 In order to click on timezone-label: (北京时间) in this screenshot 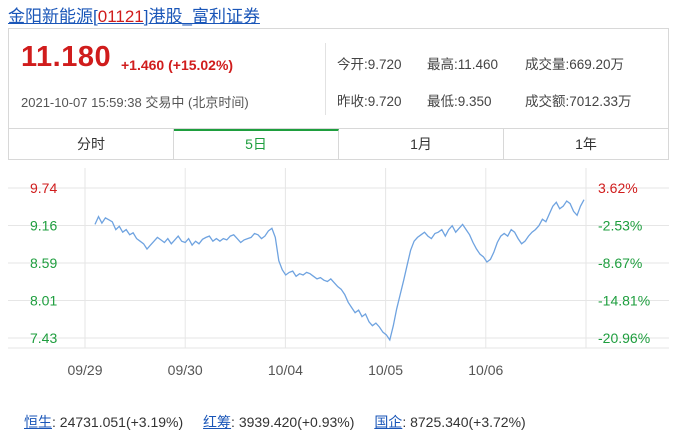, I will do `click(218, 102)`.